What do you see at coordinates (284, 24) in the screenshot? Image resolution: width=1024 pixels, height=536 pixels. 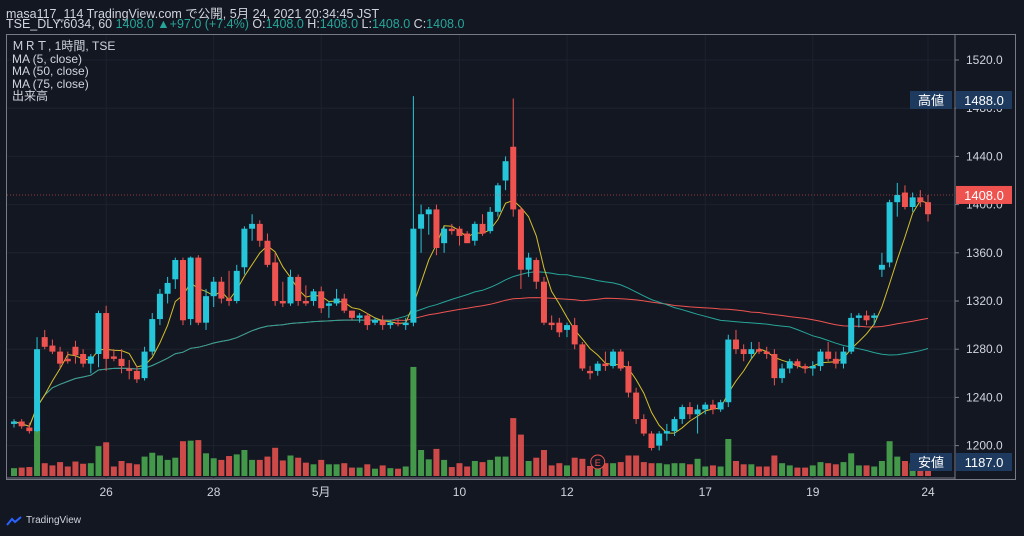 I see `open-value: 1408.0` at bounding box center [284, 24].